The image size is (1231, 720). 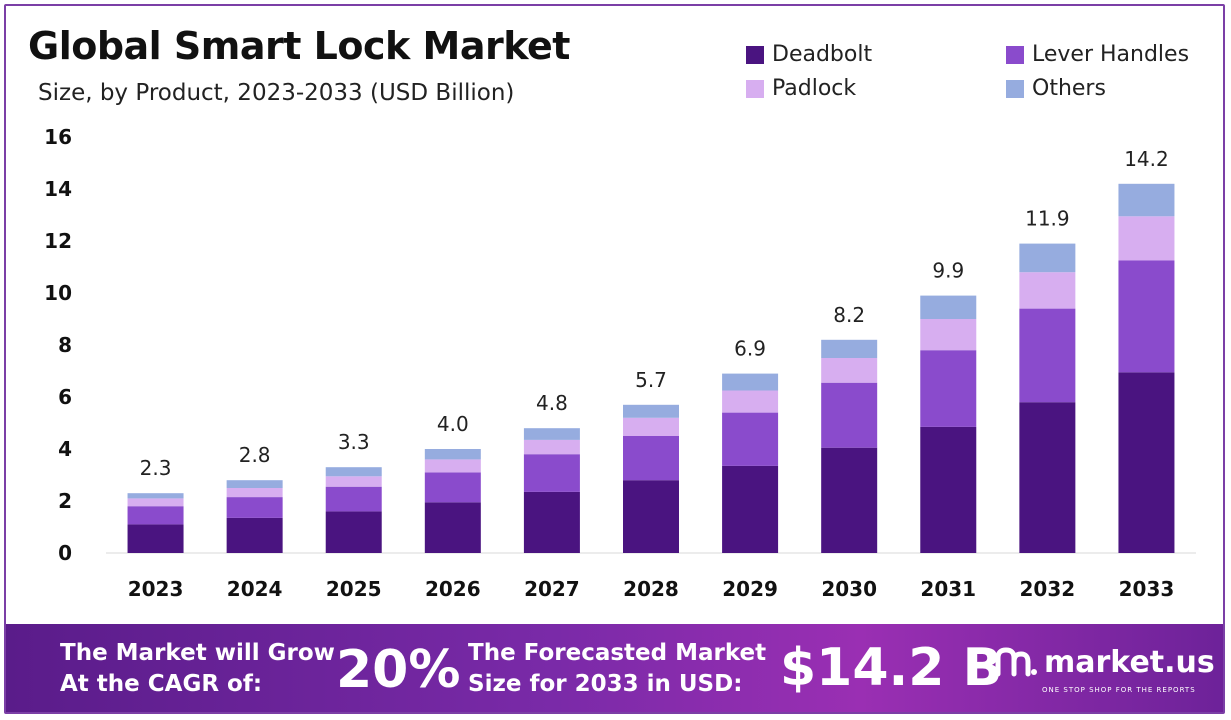 I want to click on legend-label: Deadbolt, so click(x=822, y=54).